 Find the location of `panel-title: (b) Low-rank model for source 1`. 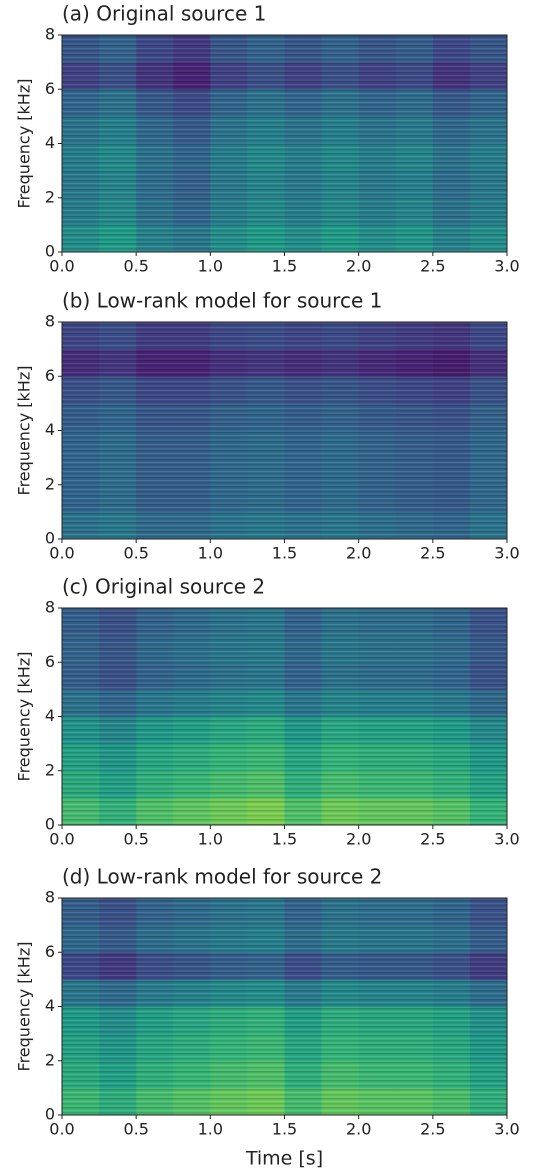

panel-title: (b) Low-rank model for source 1 is located at coordinates (222, 301).